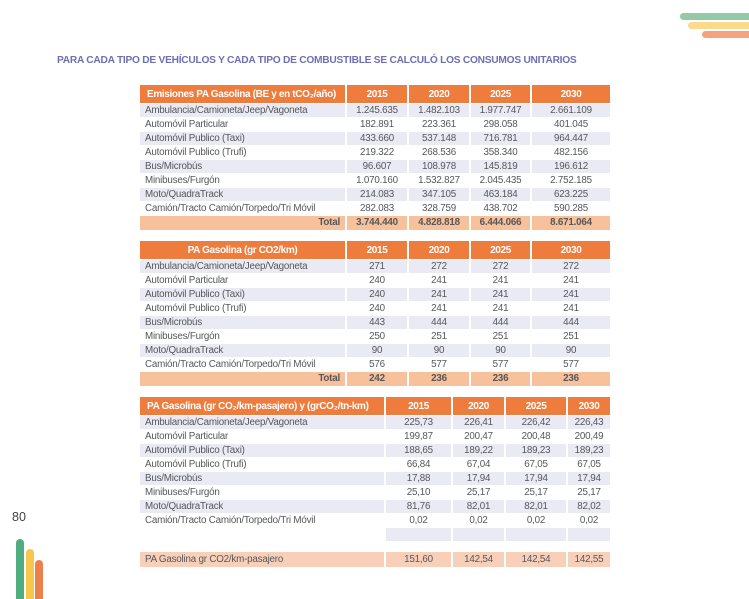 The width and height of the screenshot is (749, 599). What do you see at coordinates (418, 436) in the screenshot?
I see `cell-value: 199,87` at bounding box center [418, 436].